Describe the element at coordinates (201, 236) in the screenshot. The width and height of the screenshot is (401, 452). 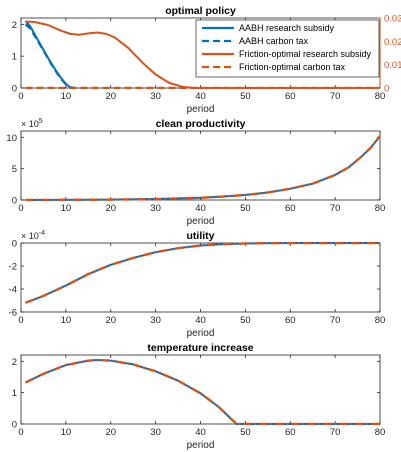
I see `chart-title: utility` at that location.